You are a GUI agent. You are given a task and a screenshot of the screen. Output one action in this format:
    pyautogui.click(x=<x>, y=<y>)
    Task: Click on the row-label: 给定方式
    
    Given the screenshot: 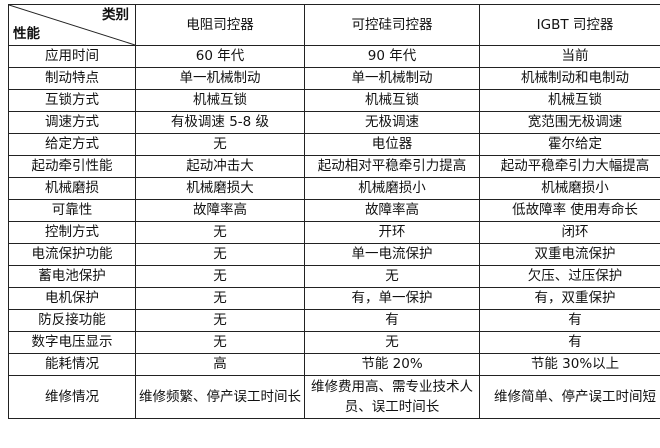 What is the action you would take?
    pyautogui.click(x=72, y=144)
    